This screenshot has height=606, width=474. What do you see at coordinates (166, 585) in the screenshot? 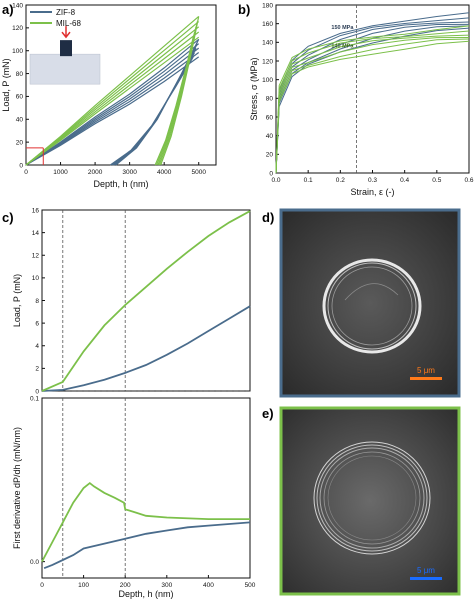
I see `x-tick-label: 300` at bounding box center [166, 585].